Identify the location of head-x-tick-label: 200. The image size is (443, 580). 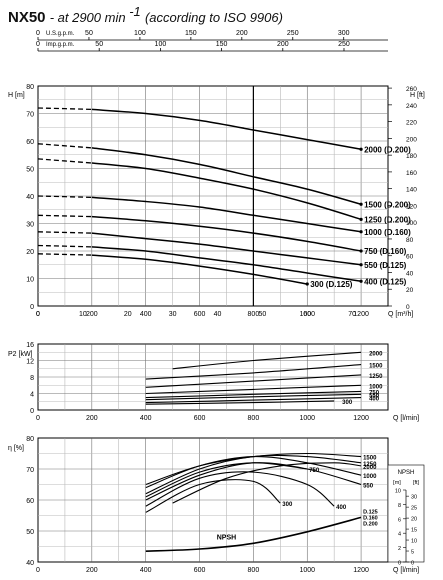
(92, 314).